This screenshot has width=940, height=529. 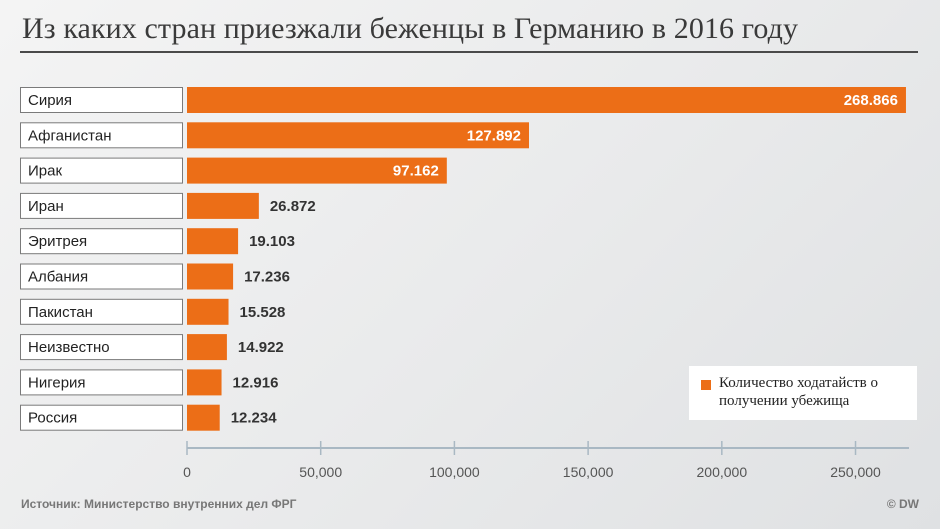 What do you see at coordinates (70, 135) in the screenshot?
I see `category-label: Афганистан` at bounding box center [70, 135].